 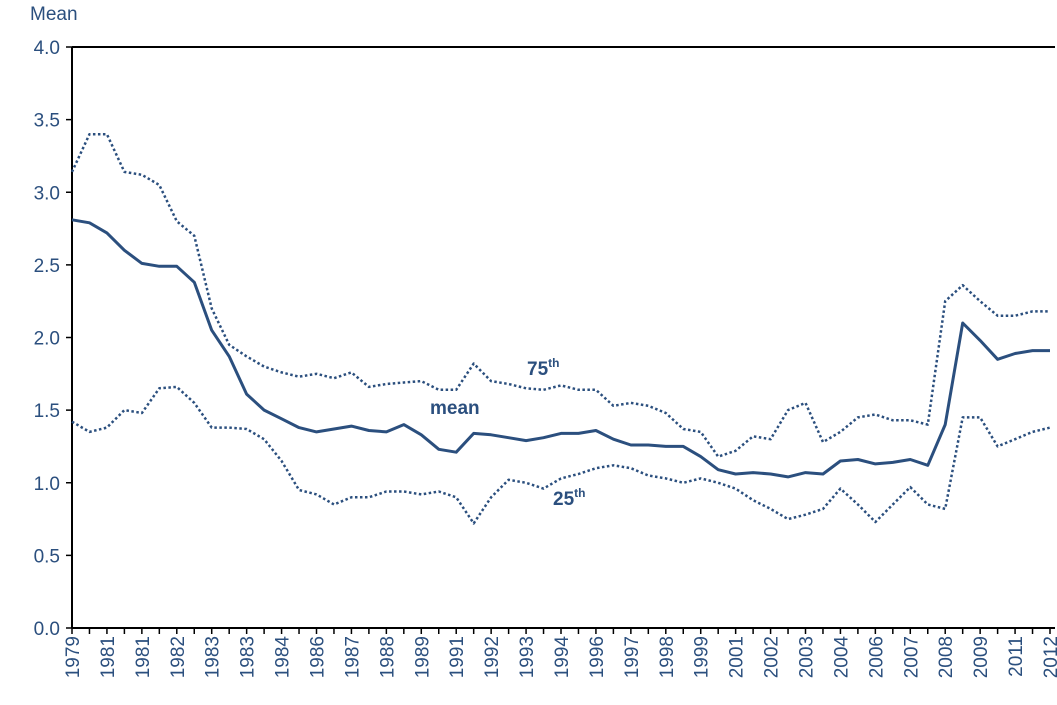 What do you see at coordinates (911, 657) in the screenshot?
I see `x-tick-label: 2007` at bounding box center [911, 657].